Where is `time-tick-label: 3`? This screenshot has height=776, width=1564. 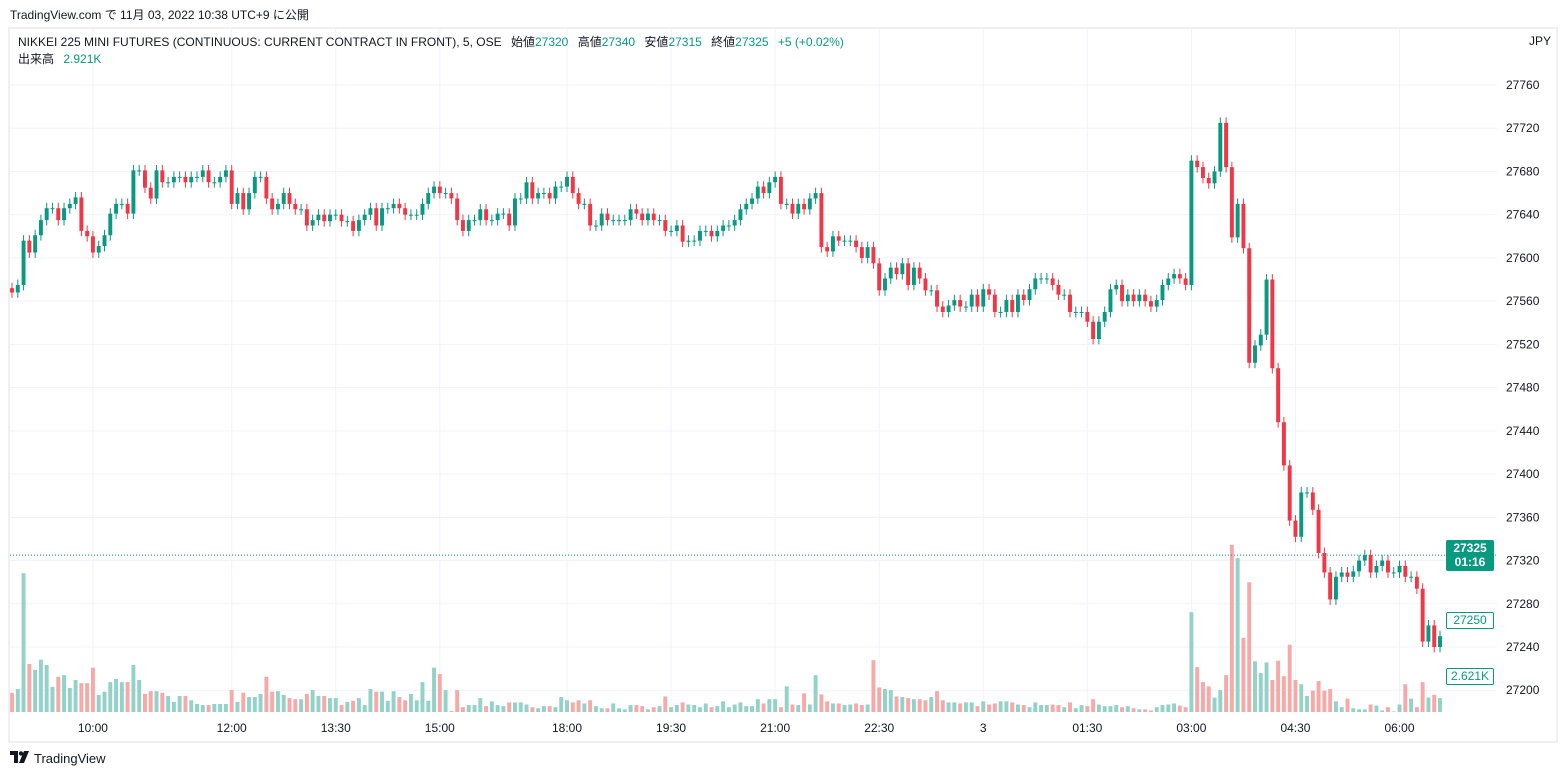 time-tick-label: 3 is located at coordinates (983, 728).